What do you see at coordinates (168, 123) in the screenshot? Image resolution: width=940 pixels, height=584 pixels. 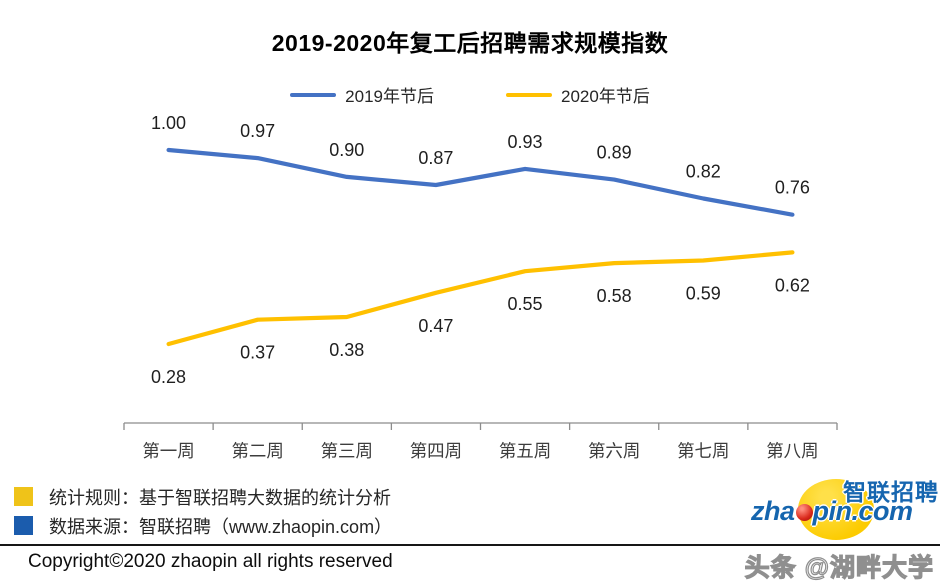 I see `data-label: 1.00` at bounding box center [168, 123].